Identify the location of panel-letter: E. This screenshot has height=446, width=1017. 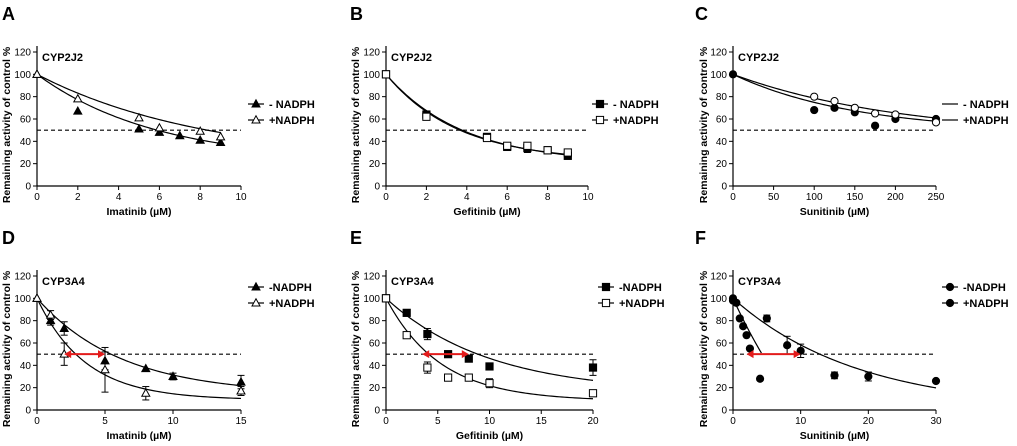
(356, 238).